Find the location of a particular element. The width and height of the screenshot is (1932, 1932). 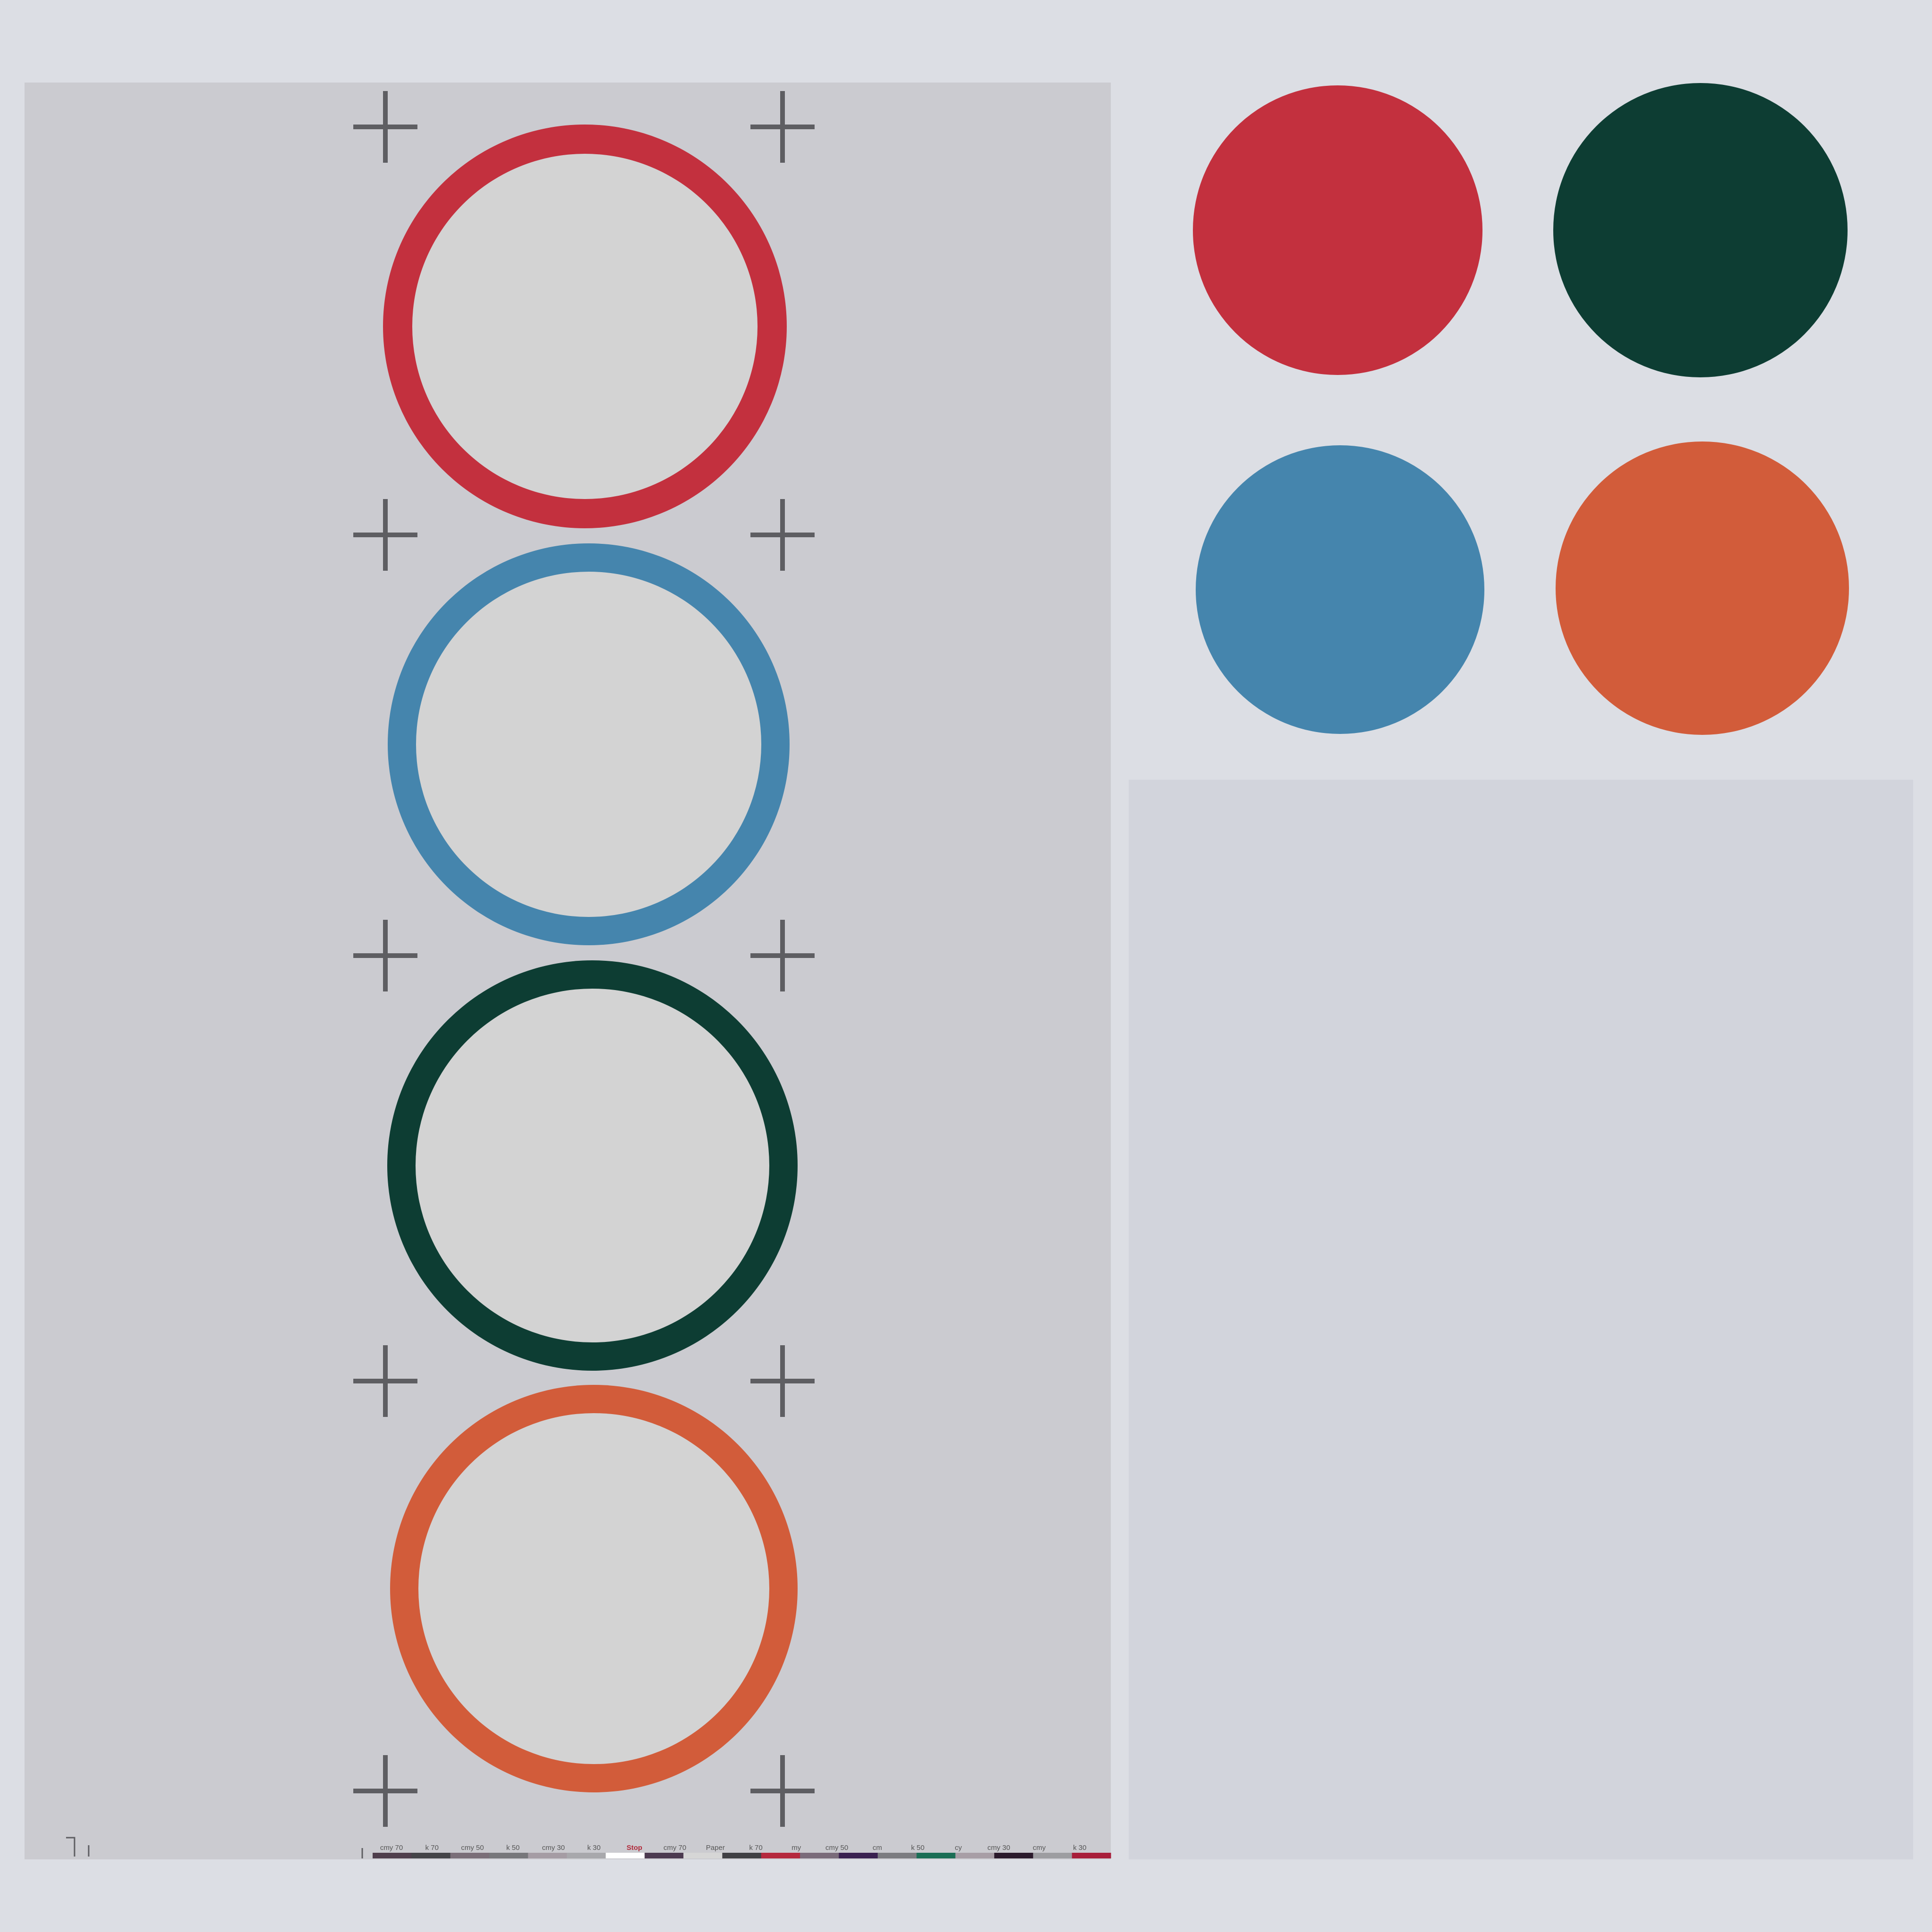

control-bar-label: Stop is located at coordinates (634, 1848).